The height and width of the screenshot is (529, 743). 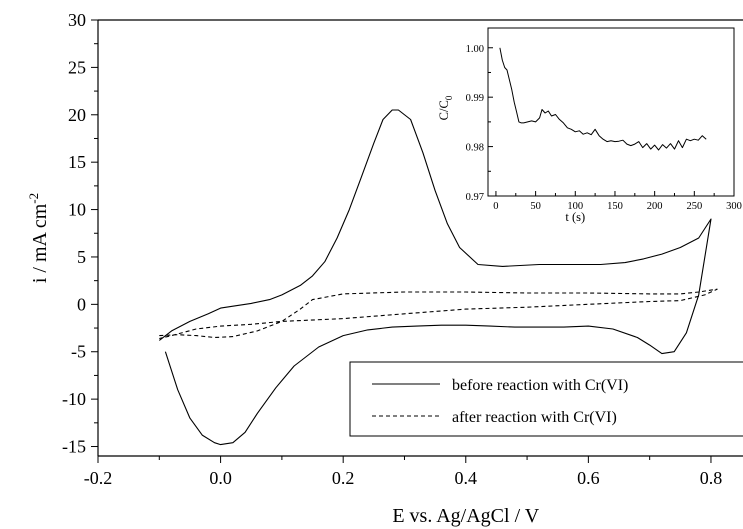 What do you see at coordinates (77, 210) in the screenshot?
I see `y-tick-label: 10` at bounding box center [77, 210].